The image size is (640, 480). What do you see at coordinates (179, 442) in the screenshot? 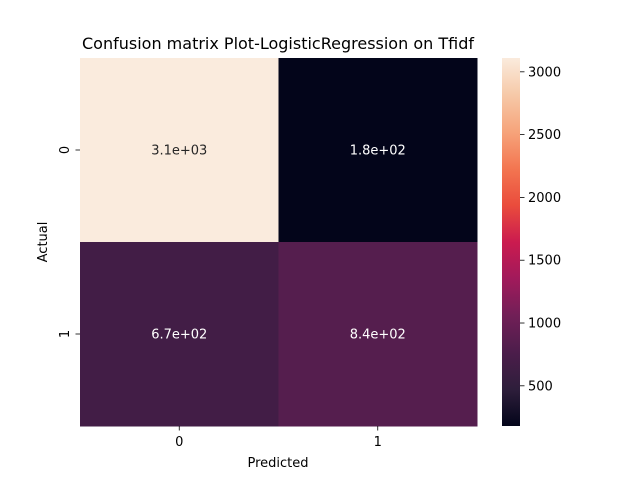
I see `x-tick-label: 0` at bounding box center [179, 442].